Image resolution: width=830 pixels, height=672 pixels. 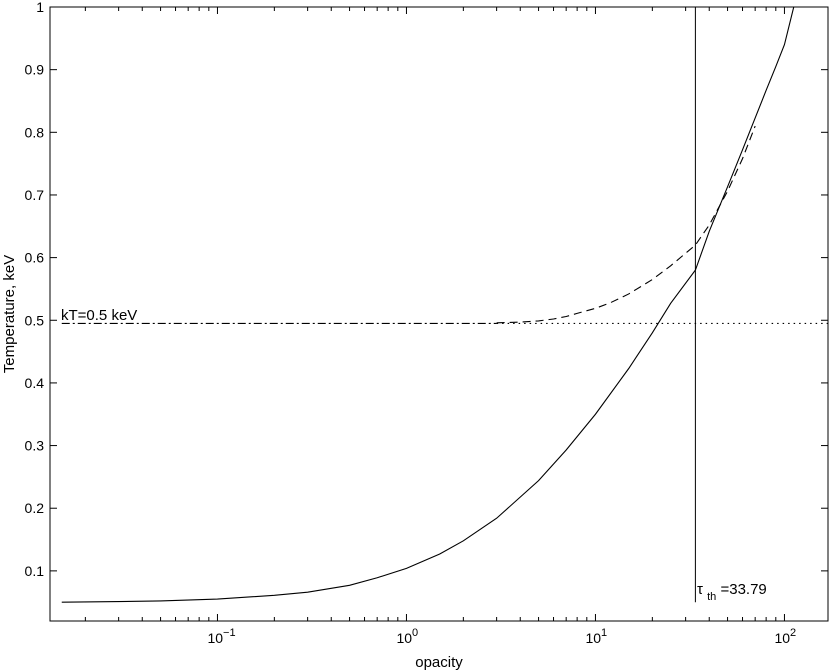 What do you see at coordinates (35, 446) in the screenshot?
I see `y-tick-label: 0.3` at bounding box center [35, 446].